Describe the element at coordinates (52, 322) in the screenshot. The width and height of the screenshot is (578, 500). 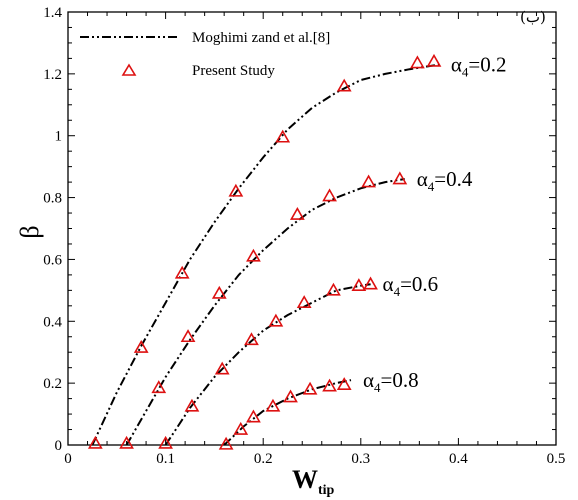
I see `y-tick-label: 0.4` at that location.